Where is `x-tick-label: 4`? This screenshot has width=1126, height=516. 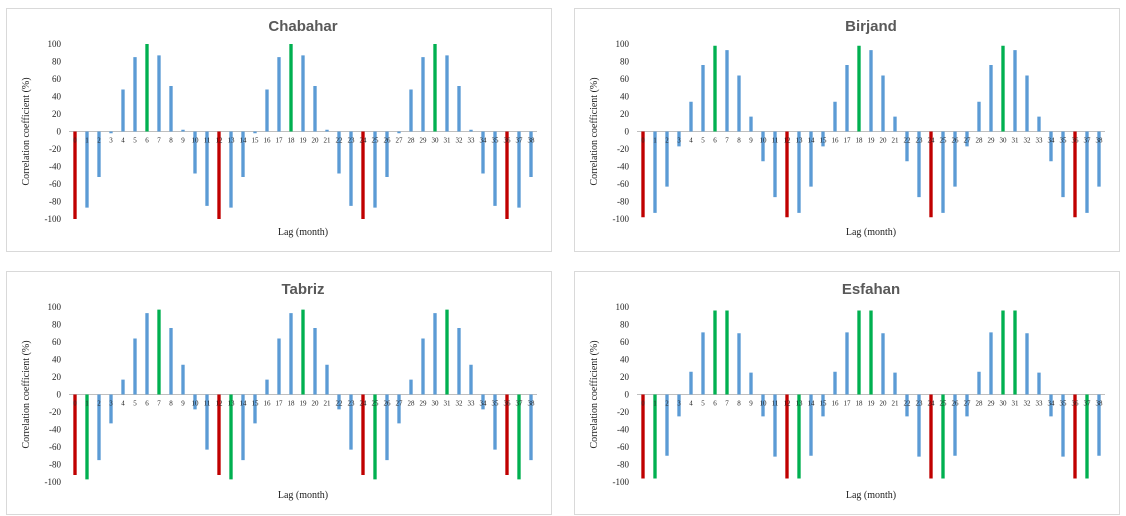 x-tick-label: 4 is located at coordinates (691, 141).